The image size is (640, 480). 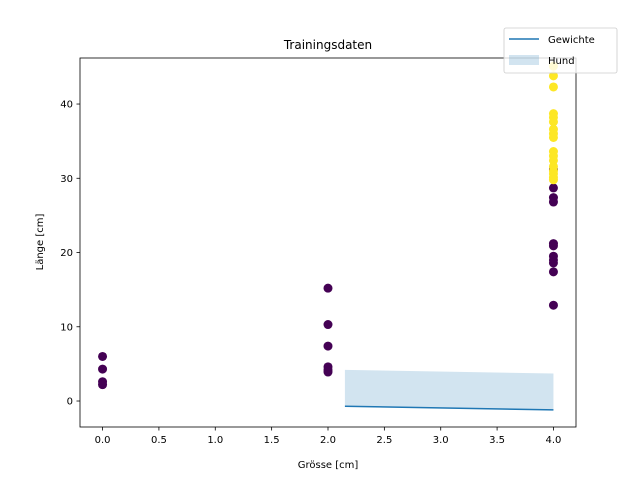 I want to click on x-axis: 0.0 0.5 1.0 1.5 2.0 2.5 3.0 3.5 4.0, so click(x=328, y=436).